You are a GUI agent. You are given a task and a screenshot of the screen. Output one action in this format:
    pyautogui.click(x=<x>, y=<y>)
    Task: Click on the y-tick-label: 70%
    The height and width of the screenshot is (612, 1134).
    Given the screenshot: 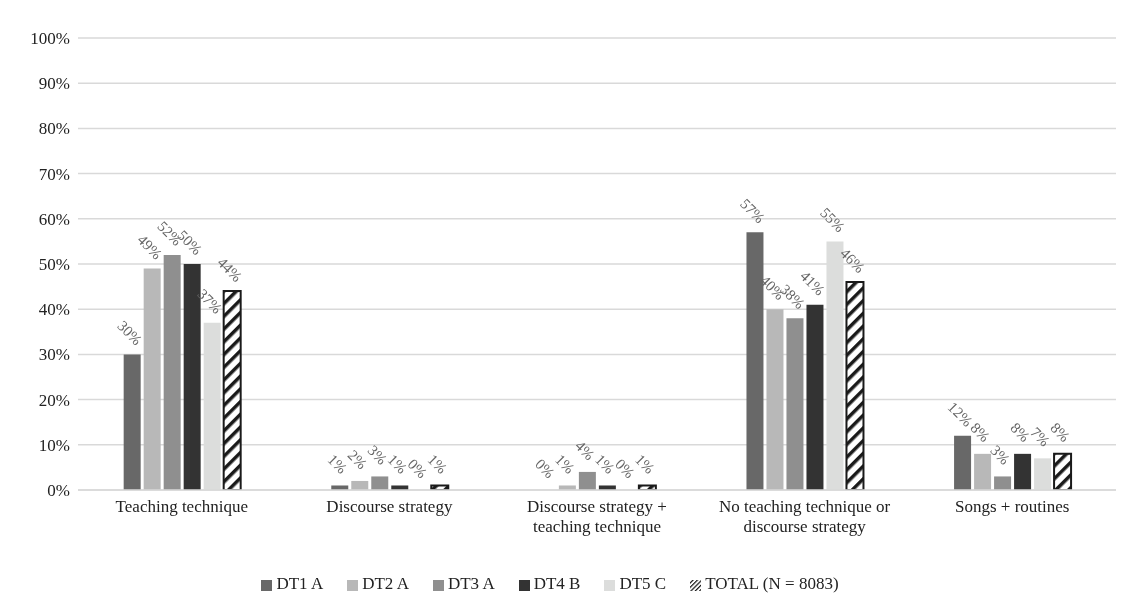 What is the action you would take?
    pyautogui.click(x=54, y=174)
    